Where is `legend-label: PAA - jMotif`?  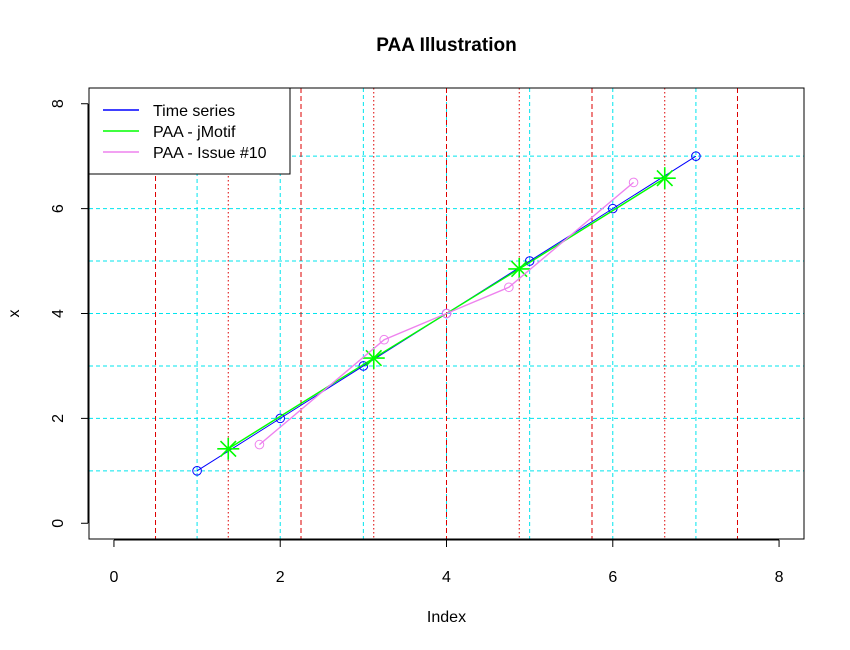
legend-label: PAA - jMotif is located at coordinates (194, 132).